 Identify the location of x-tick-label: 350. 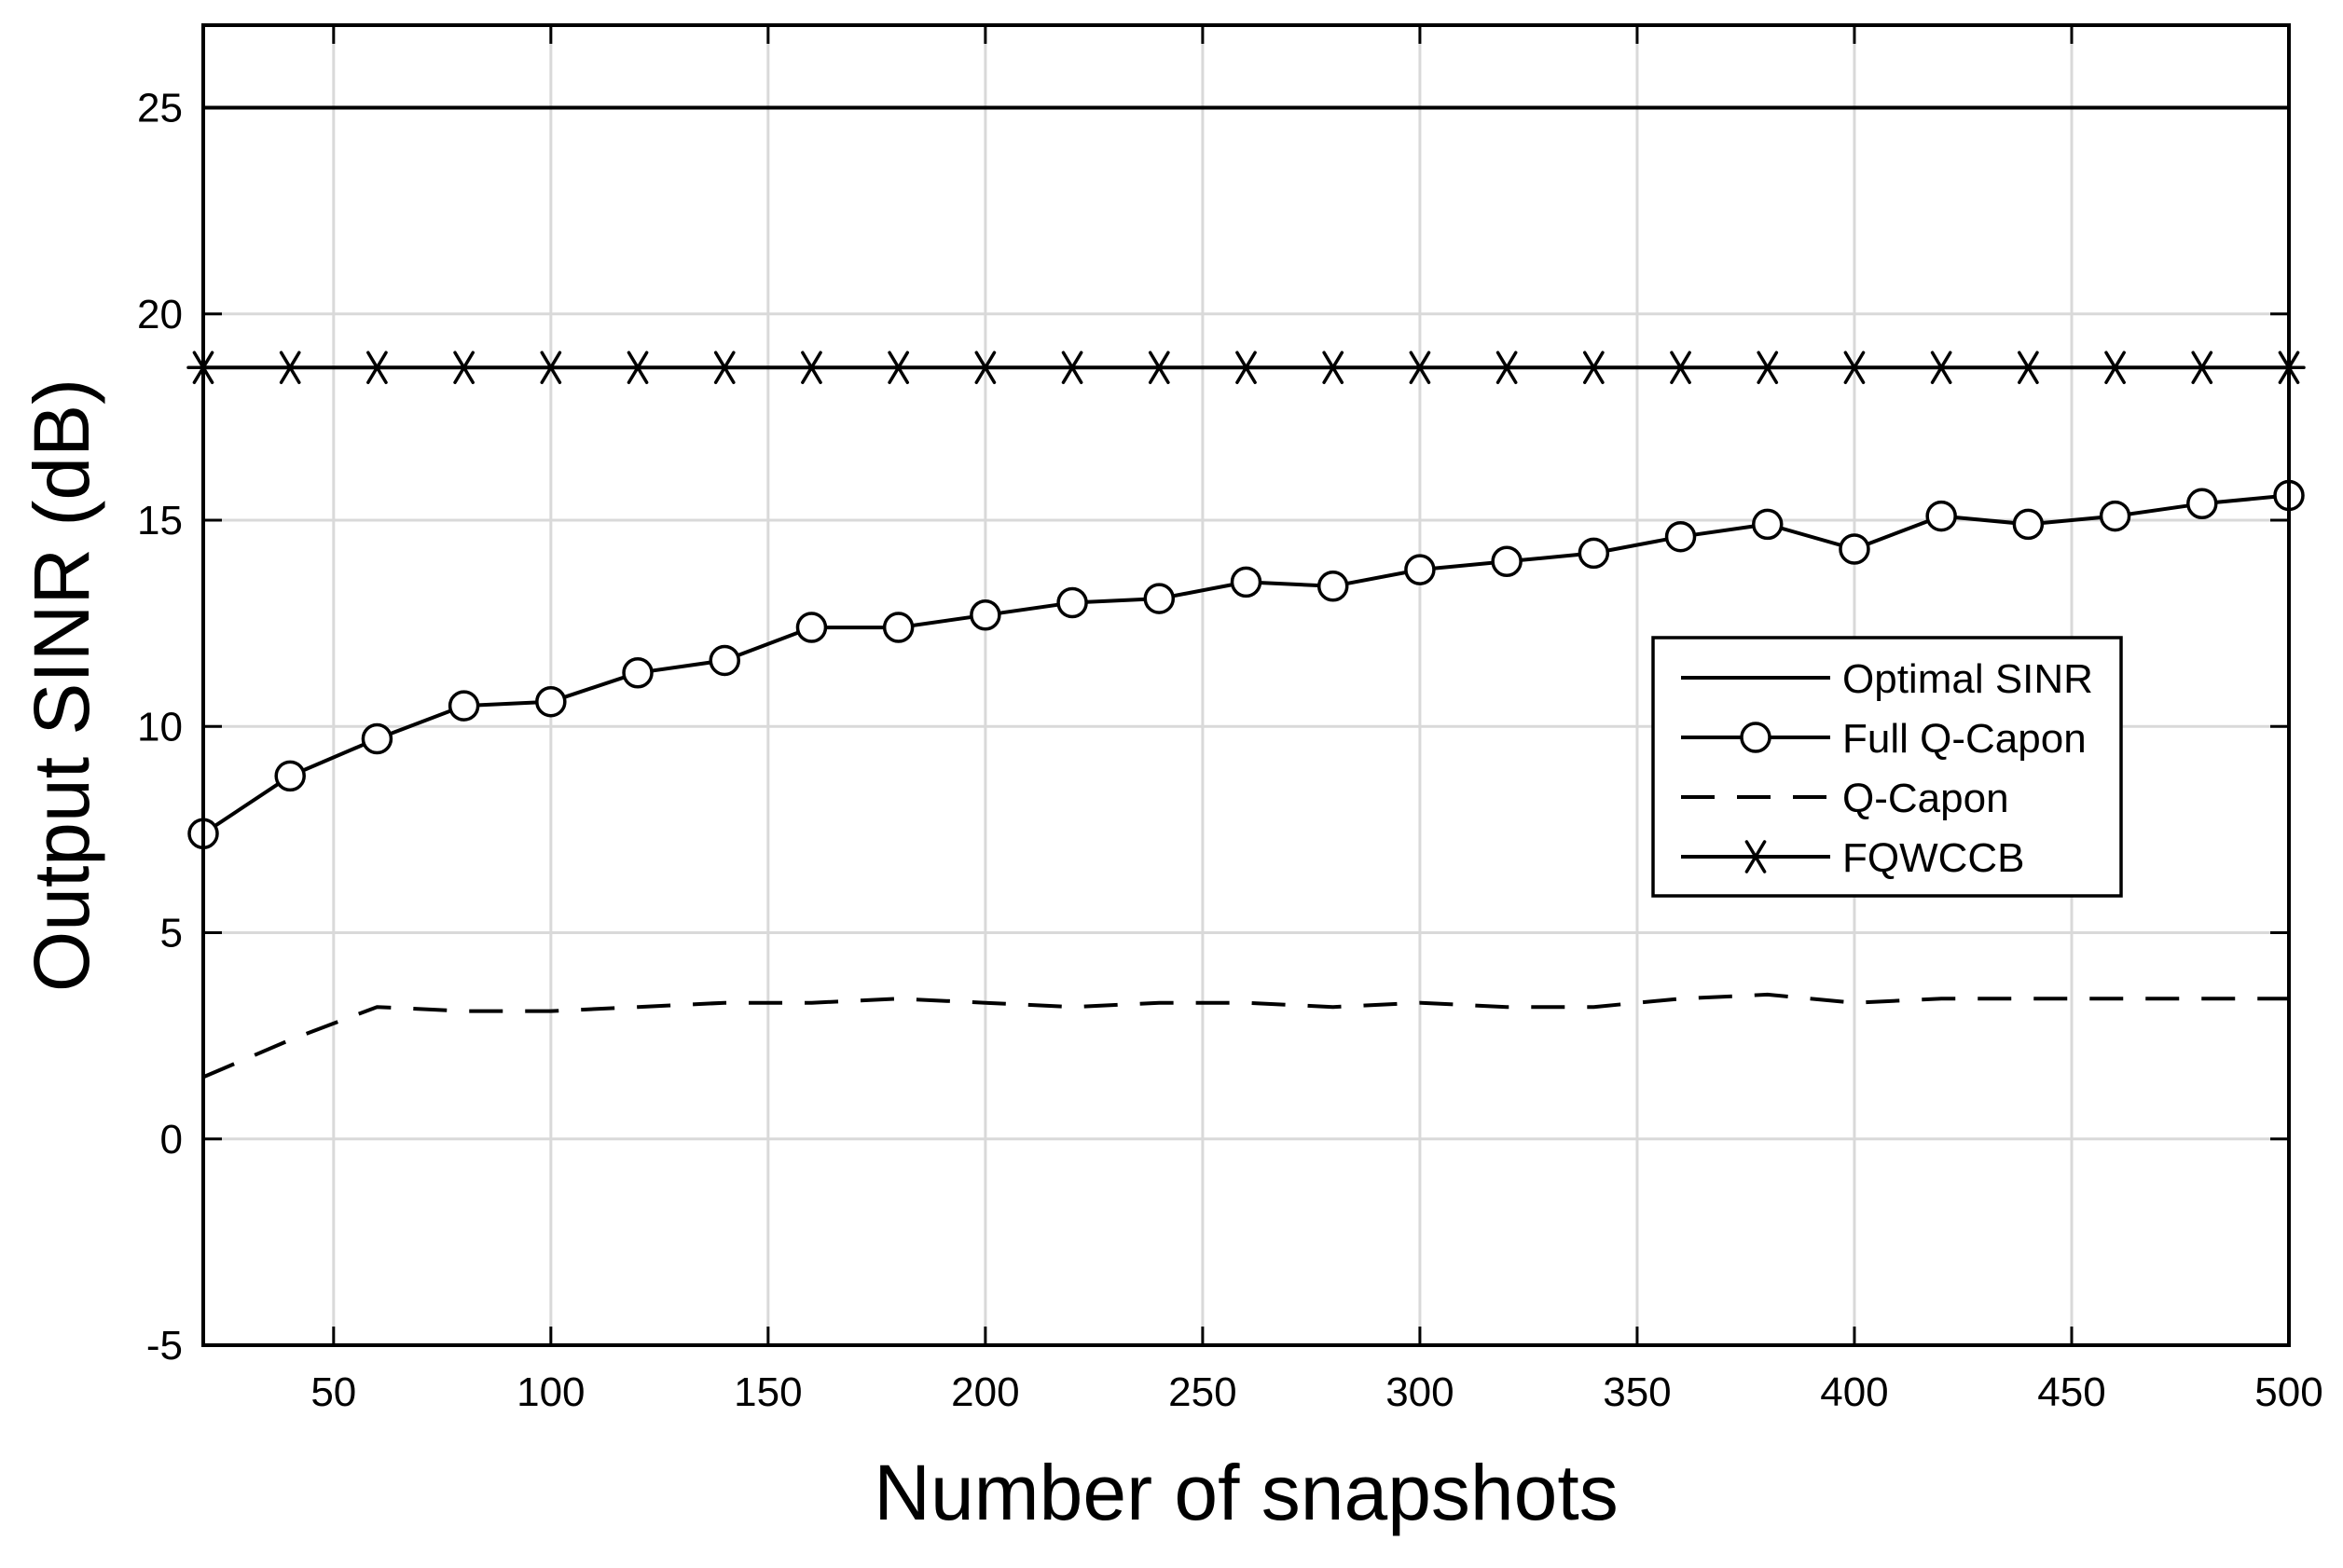
(1637, 1392).